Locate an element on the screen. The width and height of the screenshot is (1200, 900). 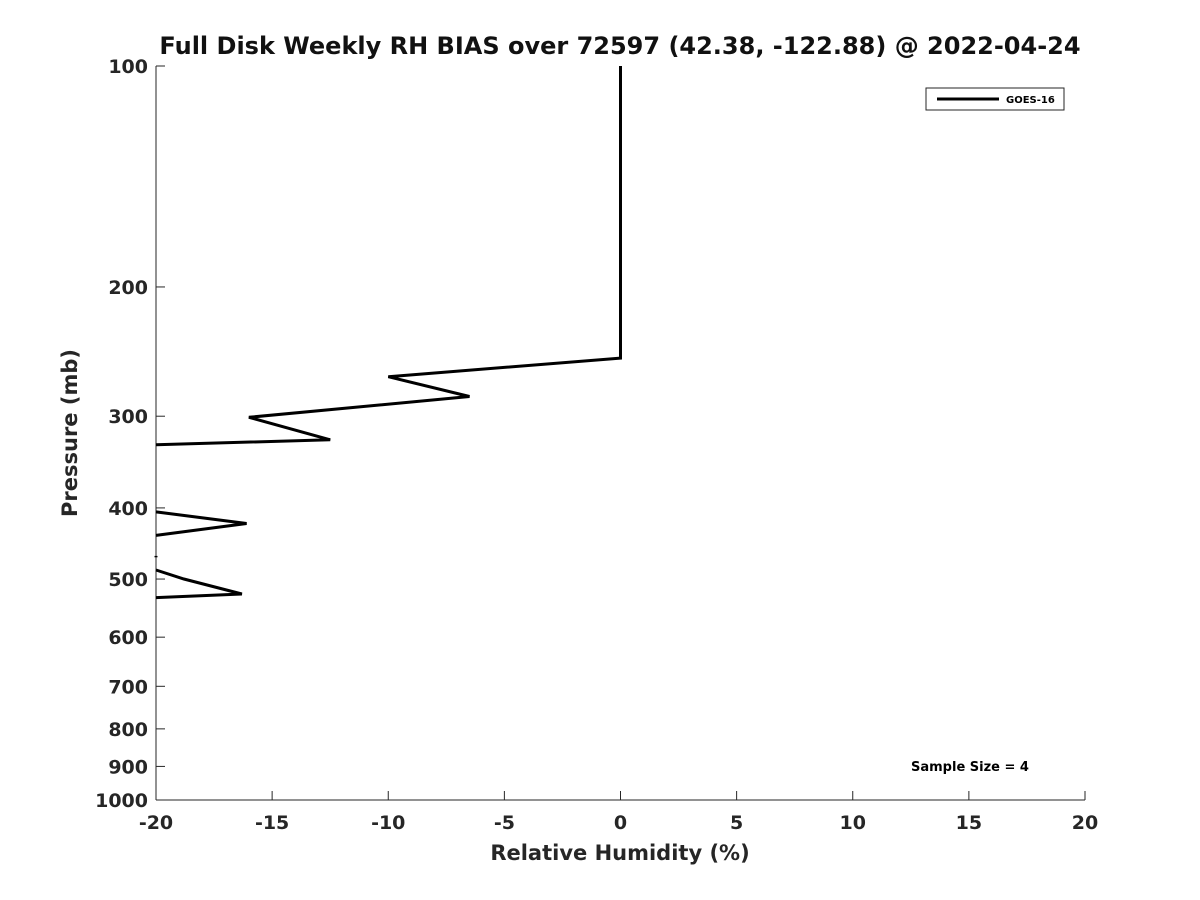
y-tick-label: 400 is located at coordinates (128, 509).